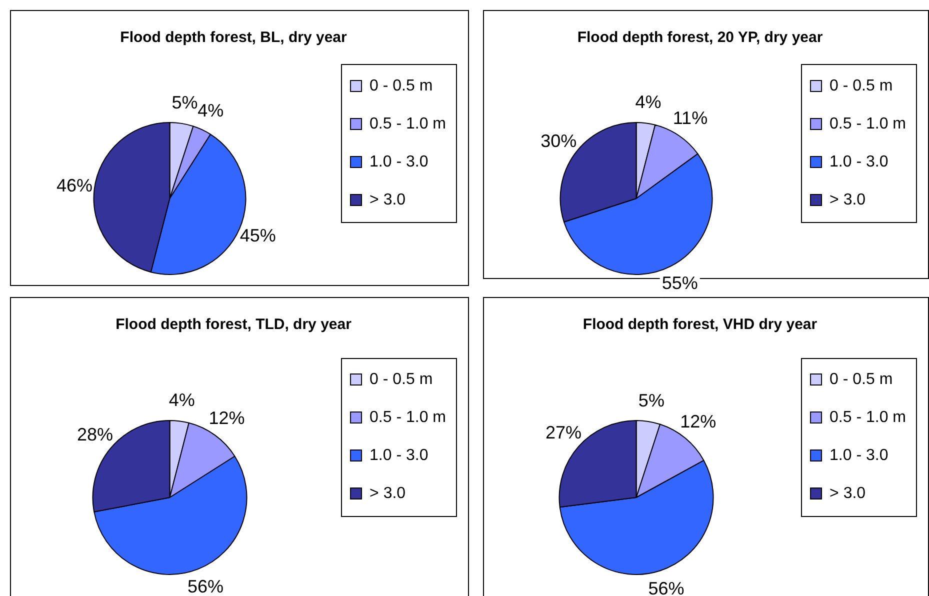 This screenshot has height=596, width=929. Describe the element at coordinates (700, 325) in the screenshot. I see `chart-title: Flood depth forest, VHD dry year` at that location.